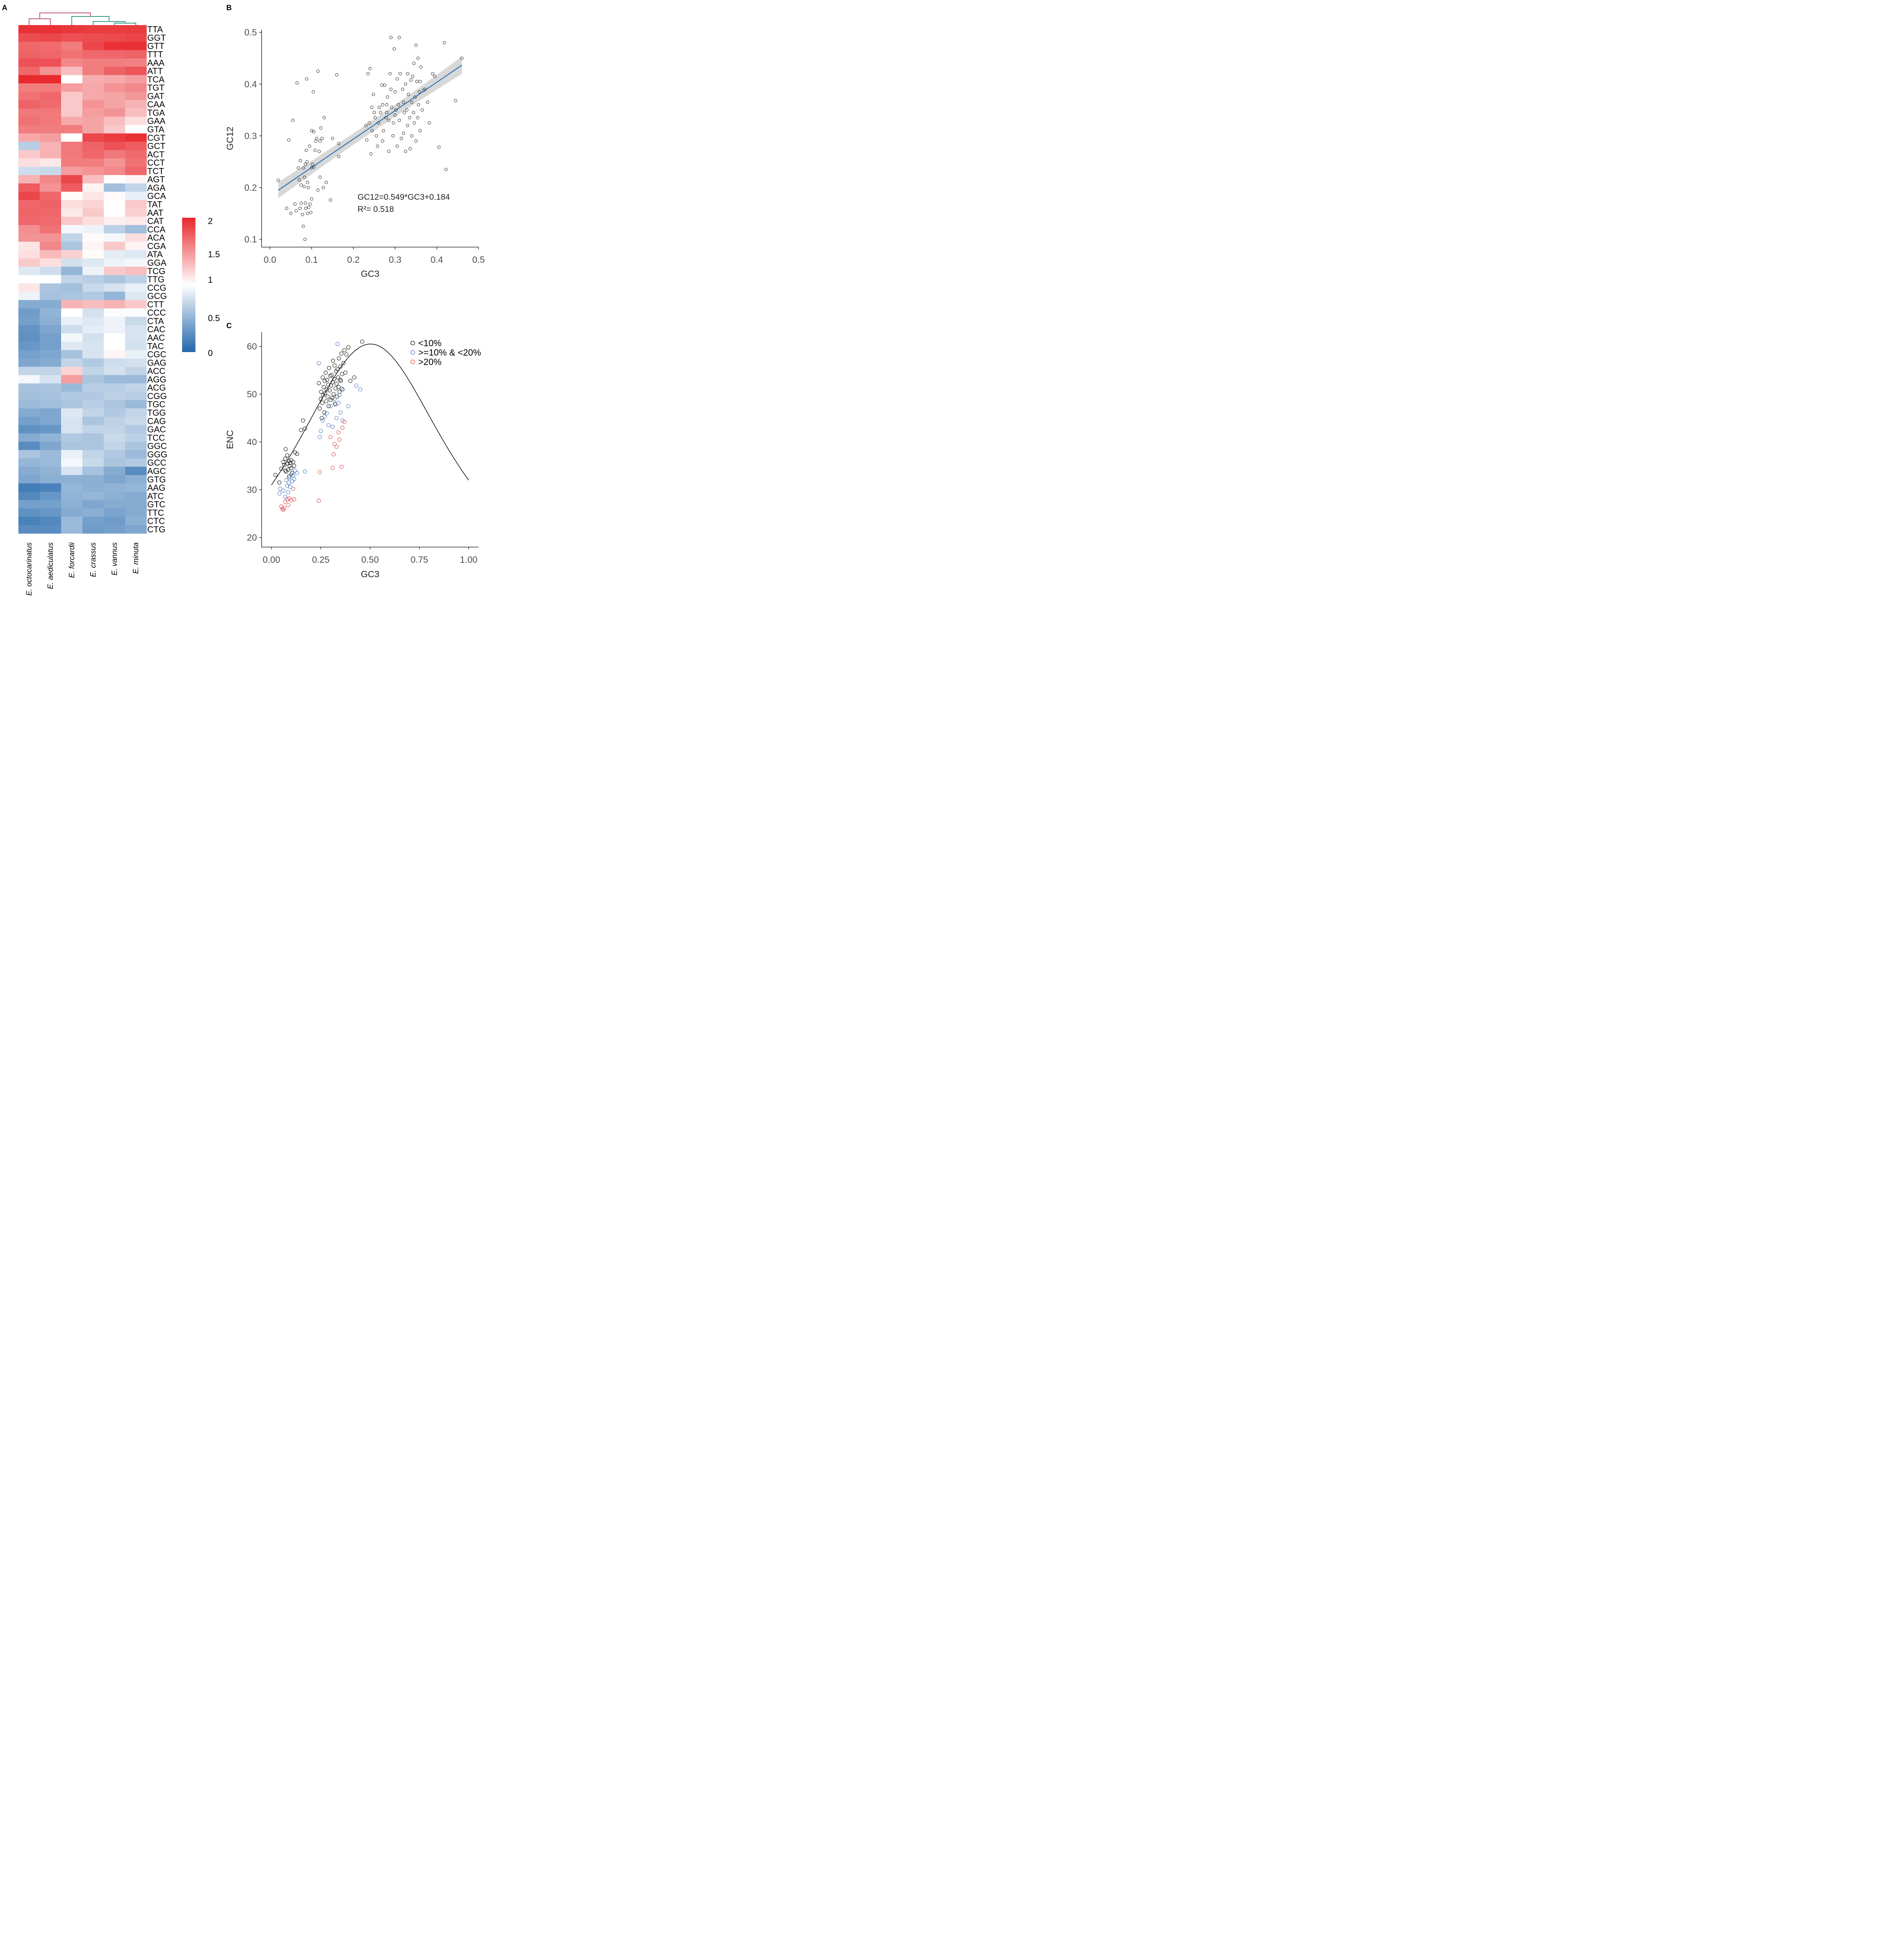  I want to click on scatter-b-x-label: GC3, so click(370, 274).